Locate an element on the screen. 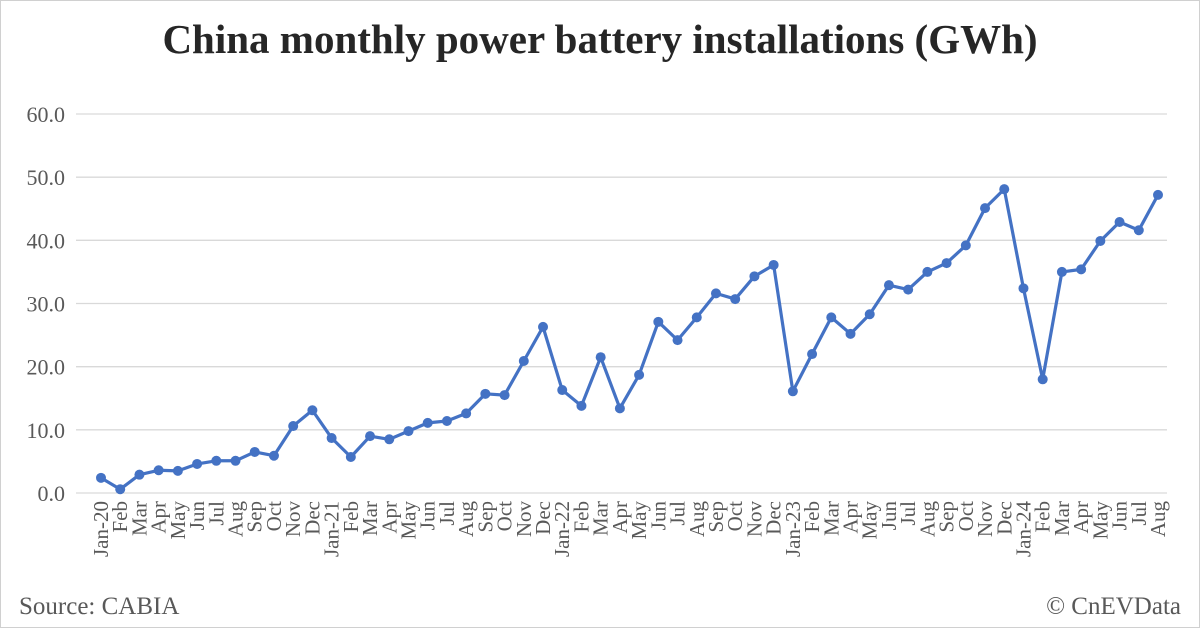 The height and width of the screenshot is (628, 1200). source-note: Source: CABIA is located at coordinates (99, 606).